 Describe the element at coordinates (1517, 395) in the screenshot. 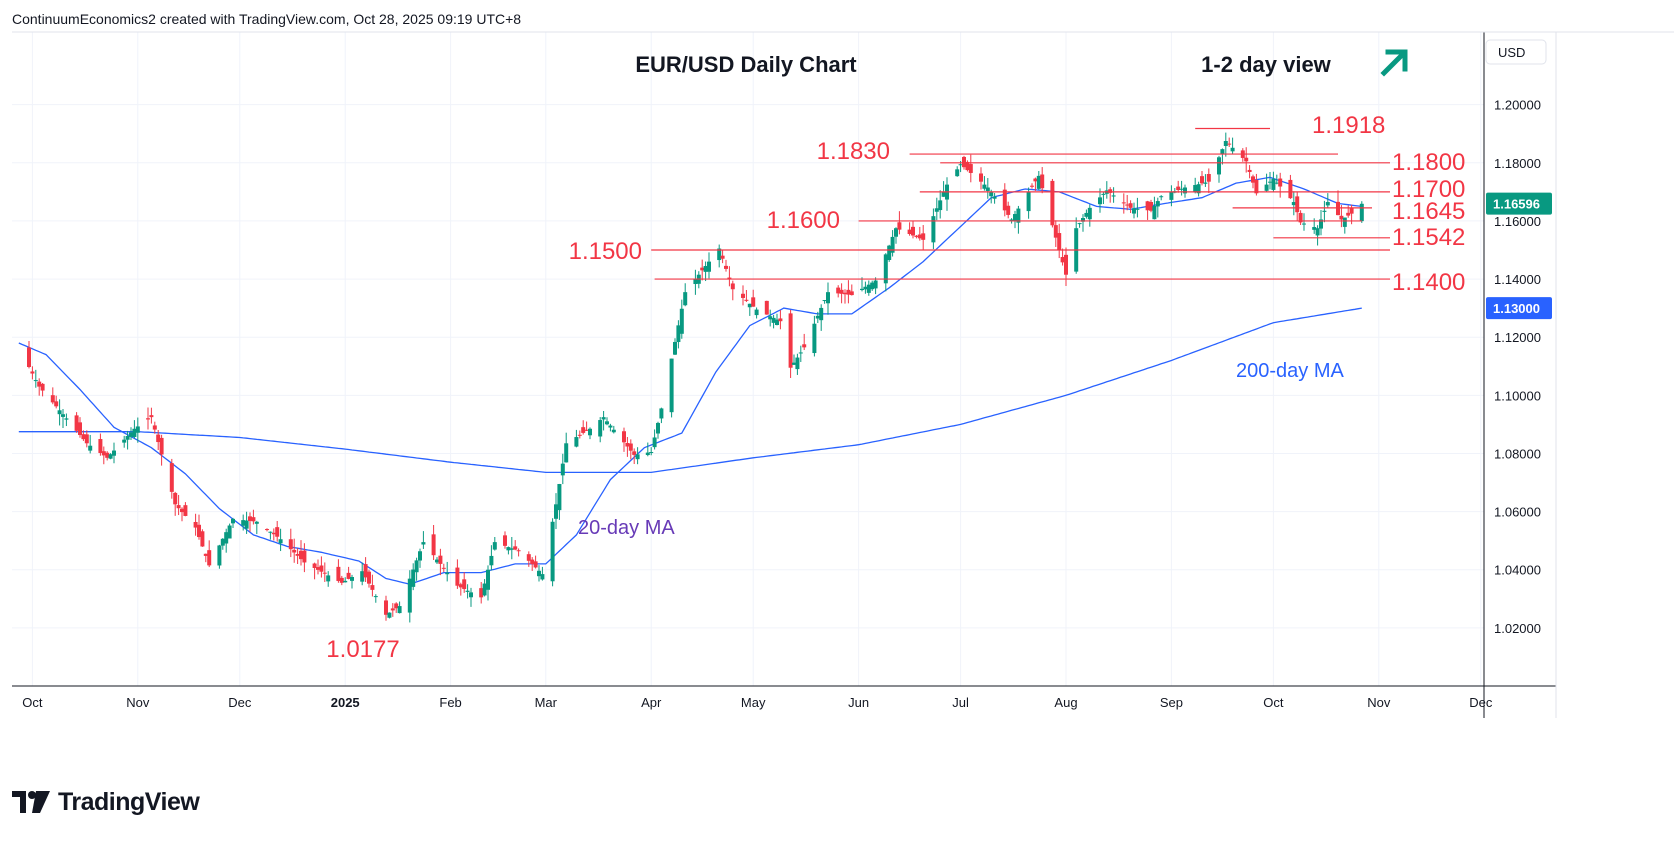

I see `y-tick-label: 1.10000` at that location.